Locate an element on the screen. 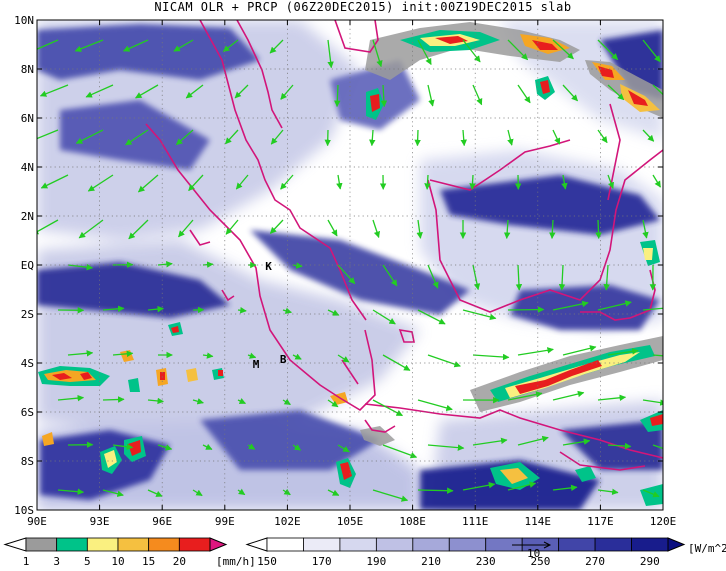 This screenshot has width=726, height=571. olr-colorbar-label: 210 is located at coordinates (431, 561).